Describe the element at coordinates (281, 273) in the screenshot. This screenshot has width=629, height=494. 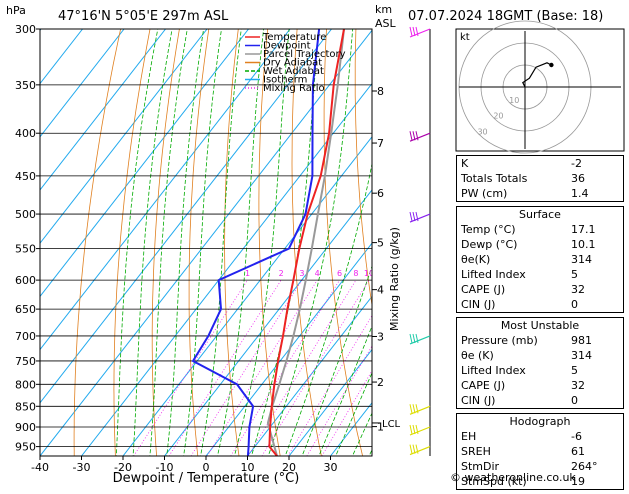
I see `mixing-ratio-label: 2` at that location.